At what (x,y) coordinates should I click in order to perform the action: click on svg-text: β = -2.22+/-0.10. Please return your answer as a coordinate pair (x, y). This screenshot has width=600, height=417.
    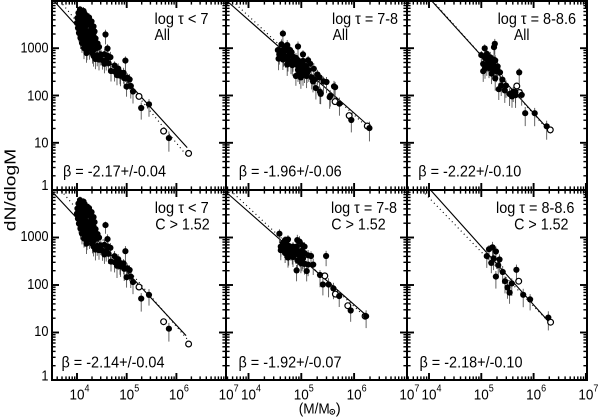
    Looking at the image, I should click on (469, 171).